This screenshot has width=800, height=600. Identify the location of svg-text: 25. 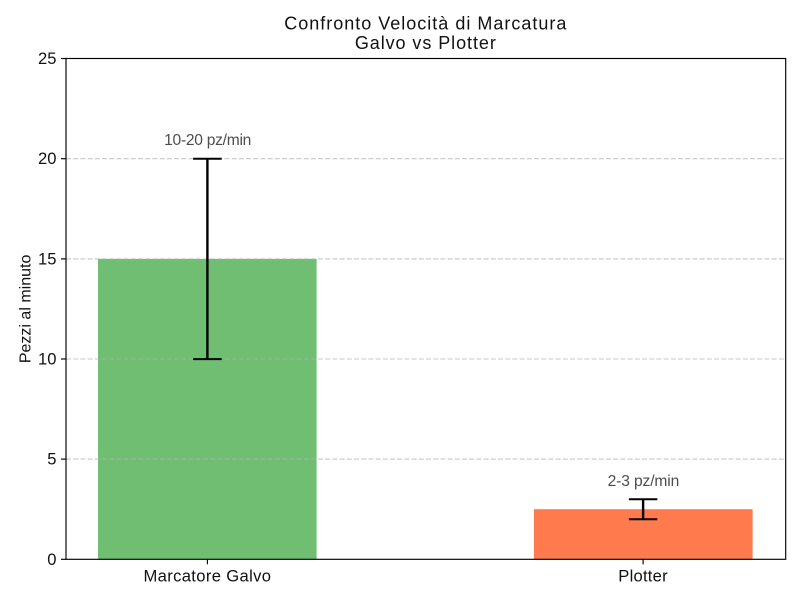
(47, 58).